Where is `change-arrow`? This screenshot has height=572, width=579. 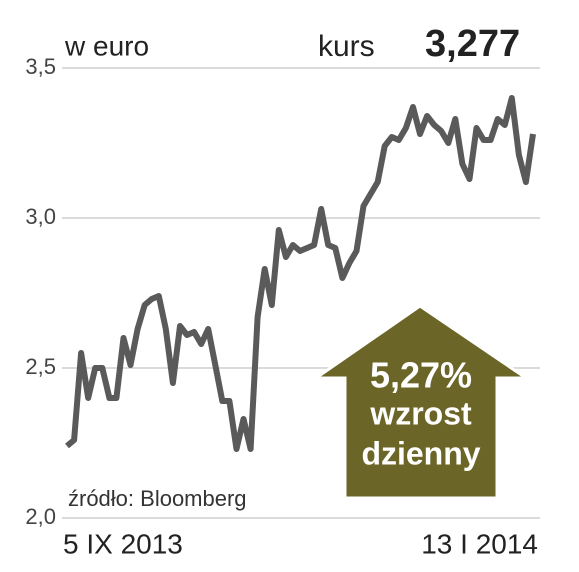
change-arrow is located at coordinates (421, 402).